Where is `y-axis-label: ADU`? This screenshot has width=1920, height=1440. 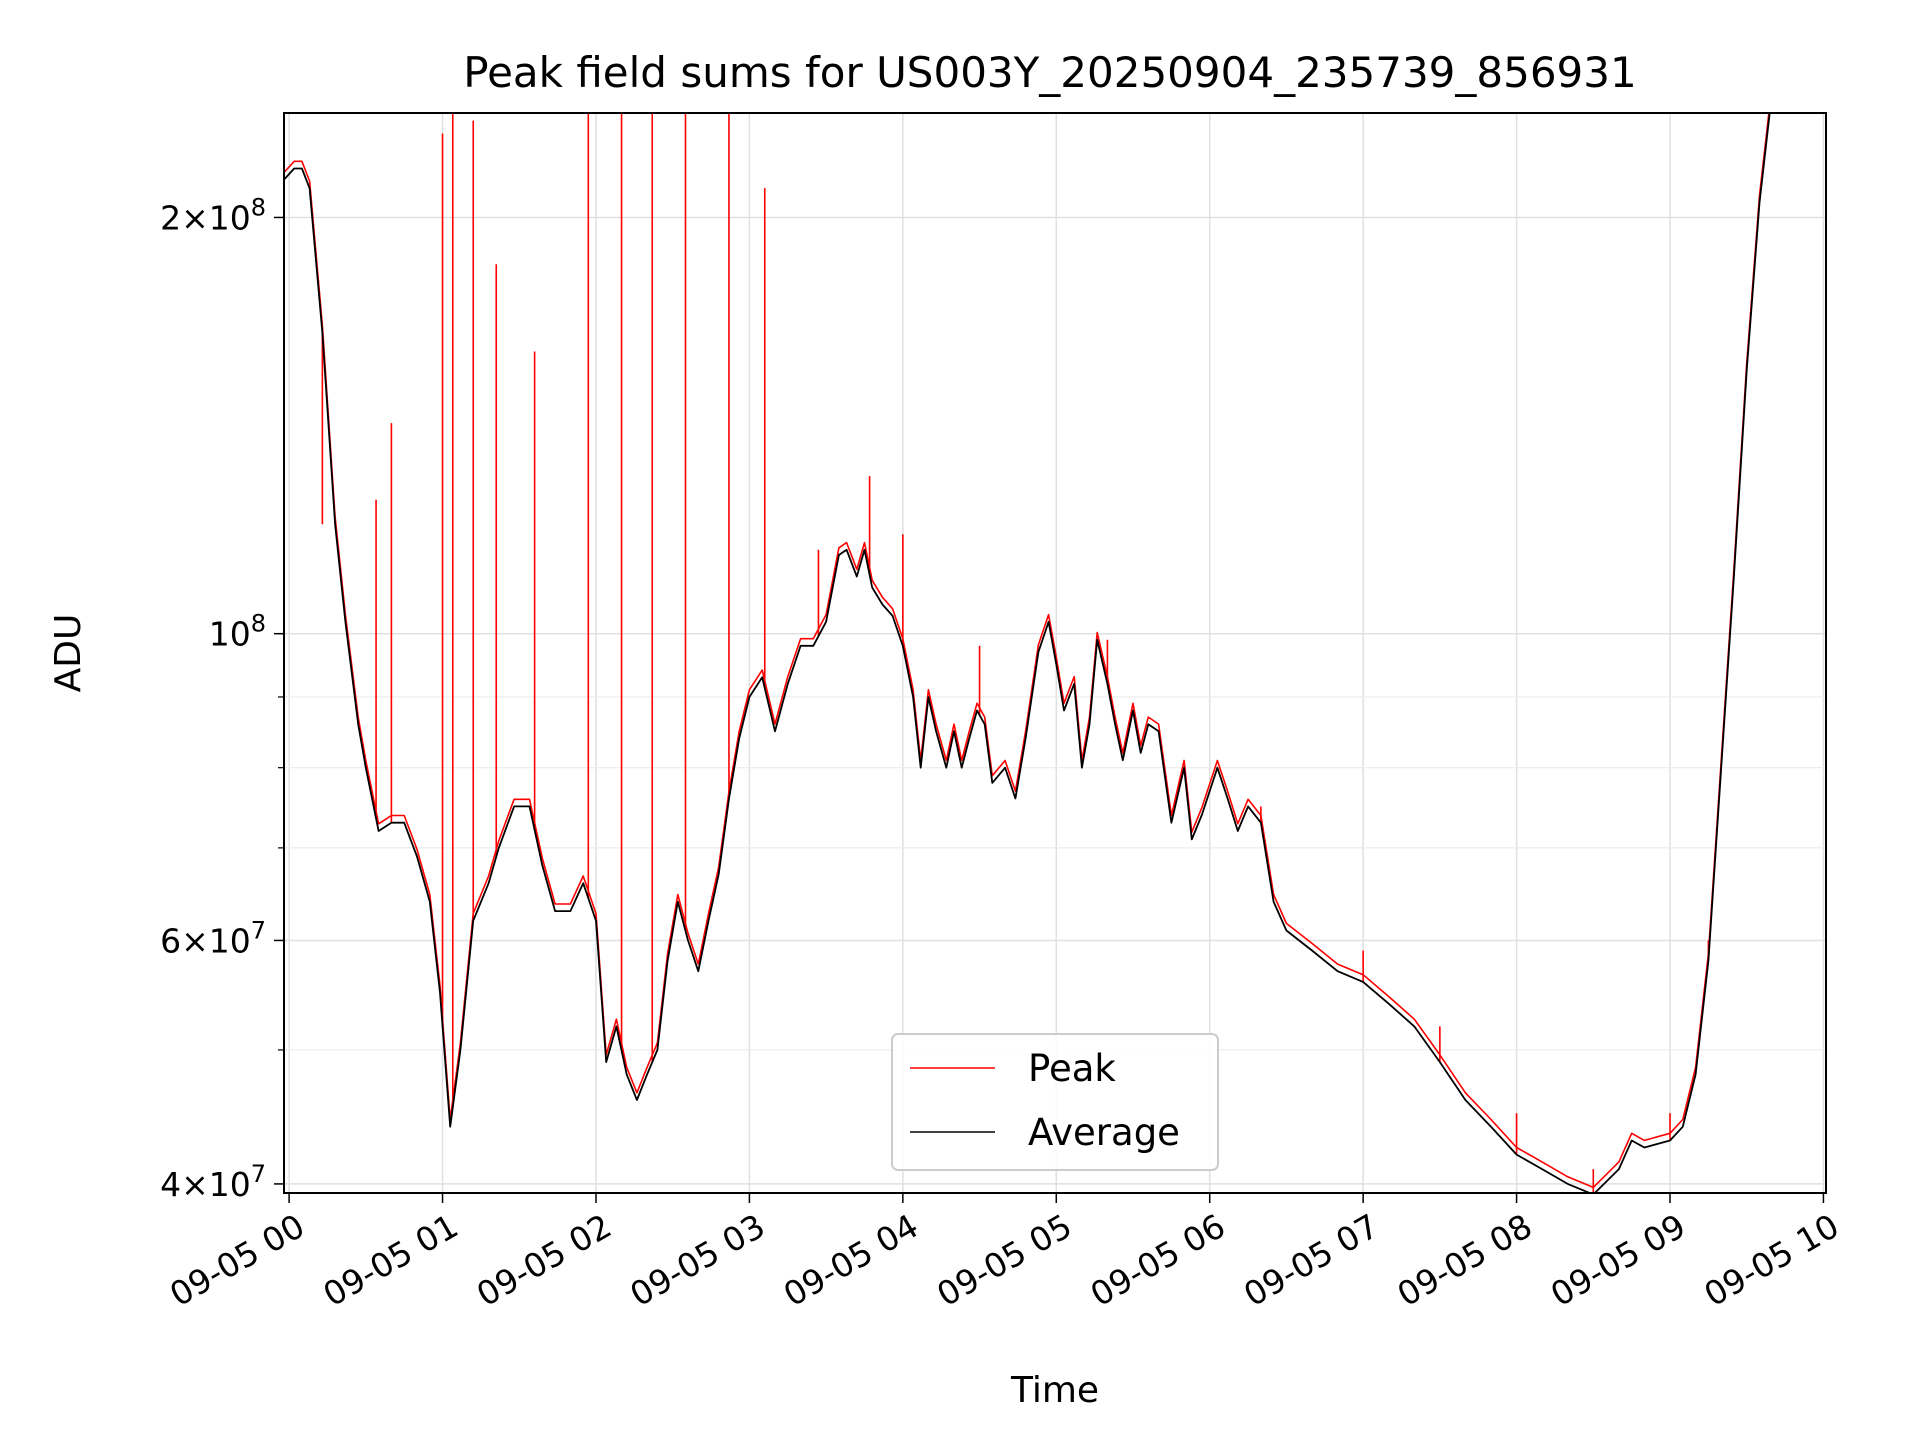 y-axis-label: ADU is located at coordinates (68, 653).